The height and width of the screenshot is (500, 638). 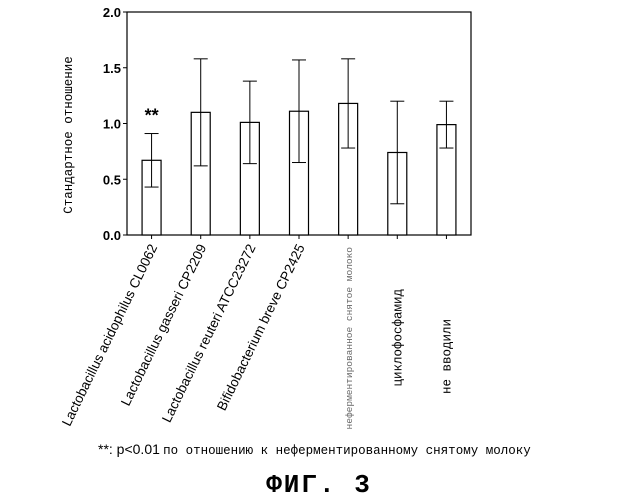 I want to click on significance-marker: **, so click(x=152, y=116).